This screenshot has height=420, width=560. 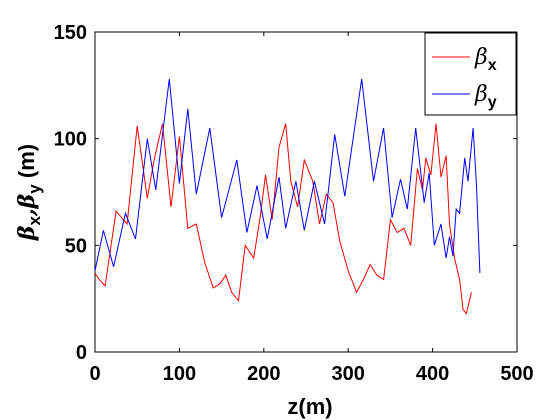 What do you see at coordinates (481, 94) in the screenshot?
I see `legend-beta-y-symbol: β` at bounding box center [481, 94].